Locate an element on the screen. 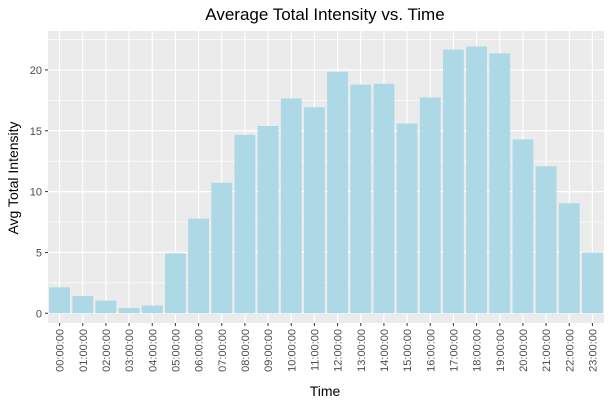 The height and width of the screenshot is (407, 612). x-tick-label: 01:00:00 is located at coordinates (84, 350).